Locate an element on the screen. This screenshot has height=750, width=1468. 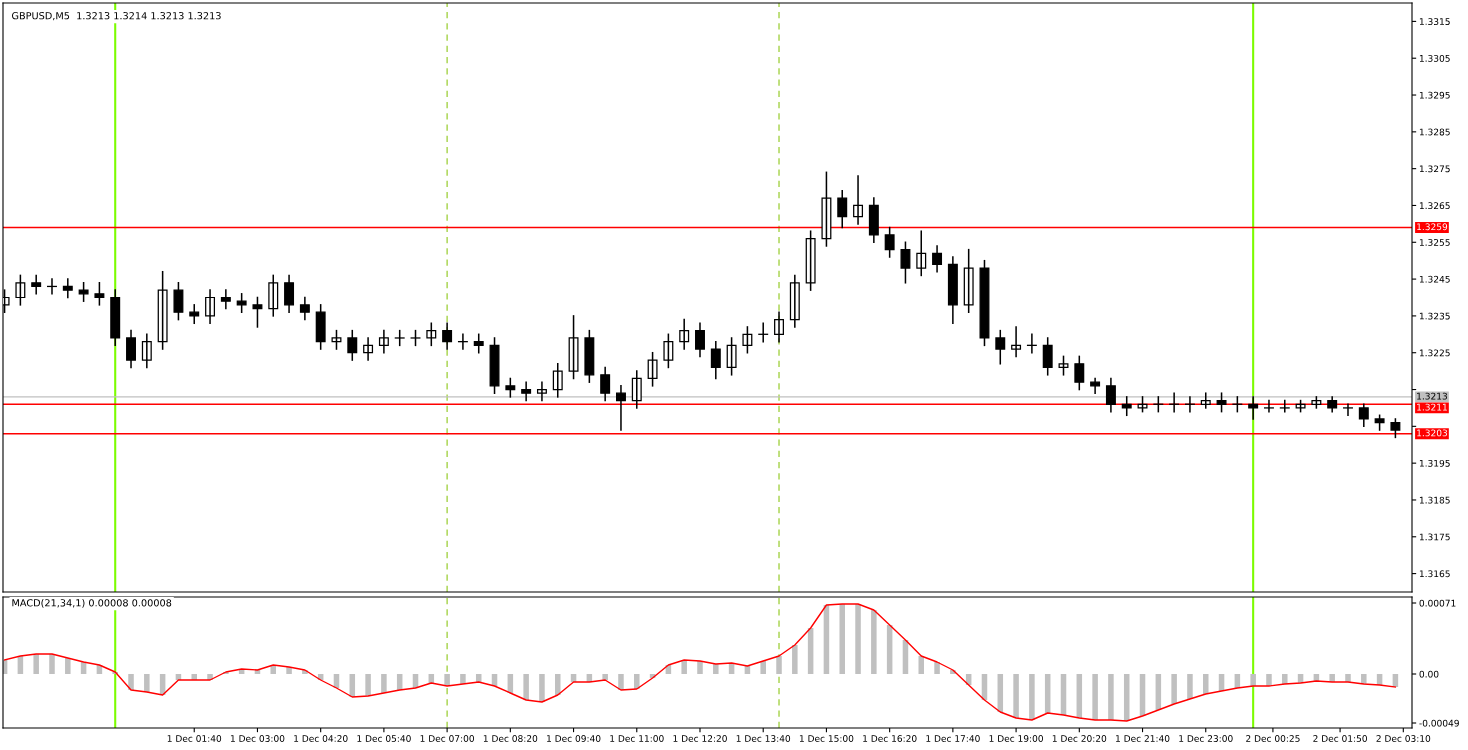
y-tick-label: 1.3165 is located at coordinates (1434, 574).